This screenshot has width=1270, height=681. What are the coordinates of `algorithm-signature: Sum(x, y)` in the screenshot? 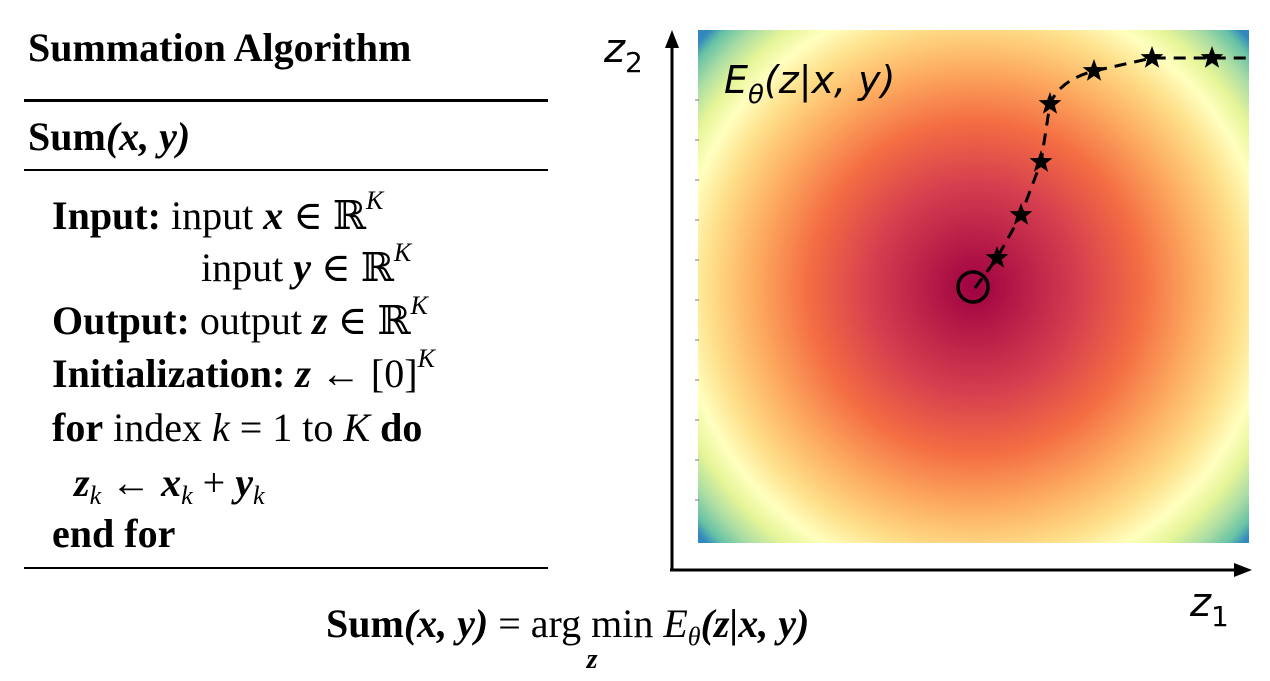 It's located at (109, 136).